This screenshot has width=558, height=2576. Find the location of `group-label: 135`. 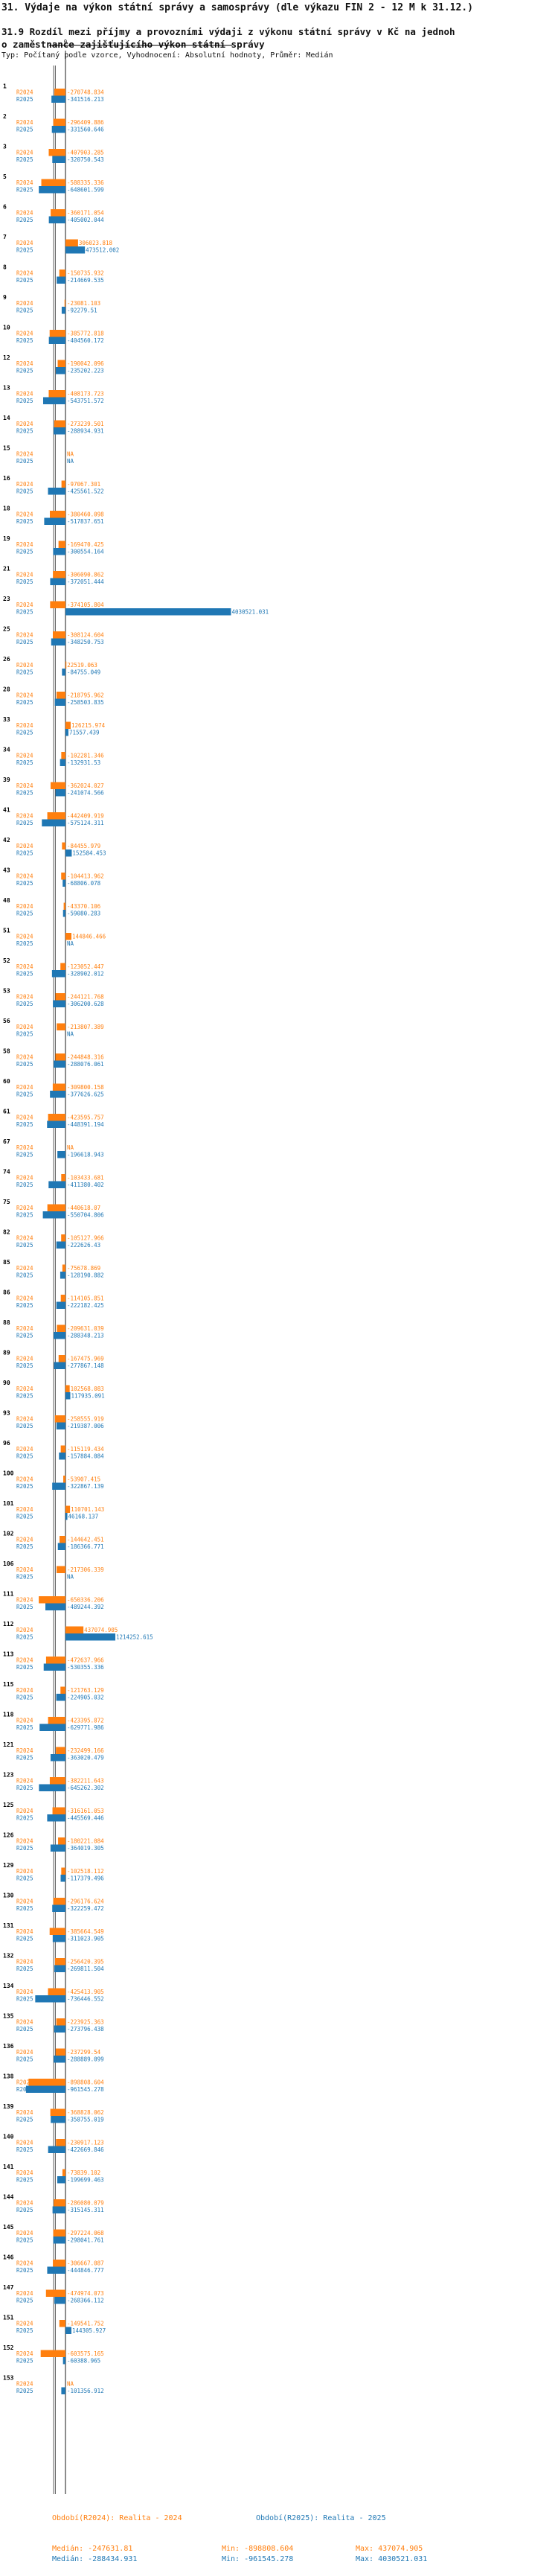

group-label: 135 is located at coordinates (8, 2016).